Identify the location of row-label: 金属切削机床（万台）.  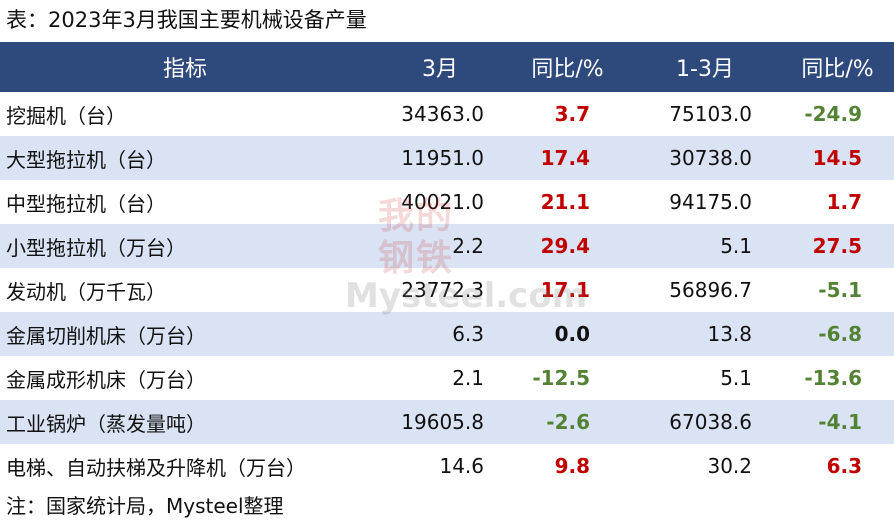
(106, 335).